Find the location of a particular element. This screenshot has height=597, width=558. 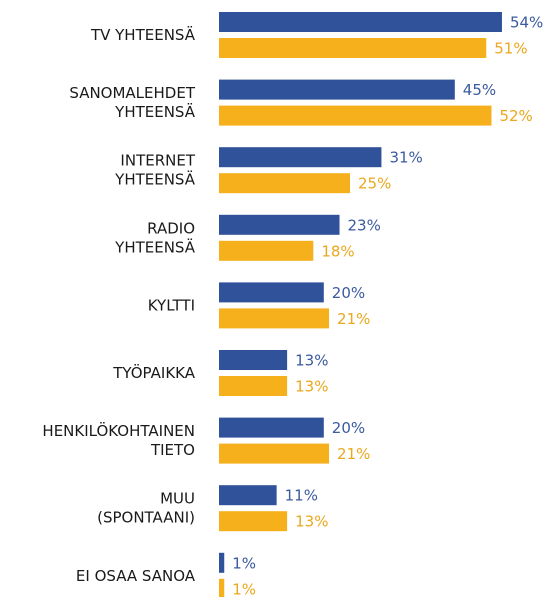

category-label: KYLTTI is located at coordinates (171, 305).